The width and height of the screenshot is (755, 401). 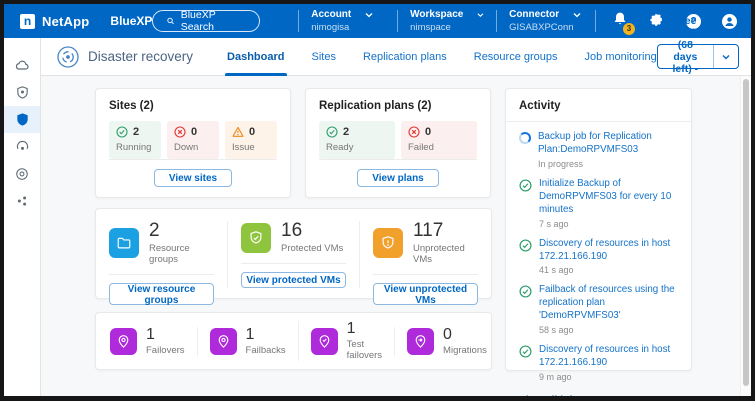 What do you see at coordinates (515, 56) in the screenshot?
I see `tab-resource-groups: Resource groups` at bounding box center [515, 56].